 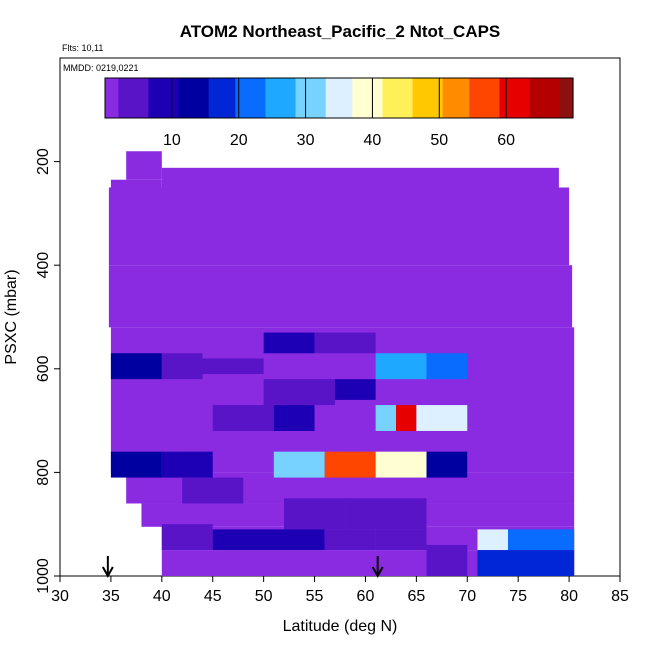 What do you see at coordinates (47, 371) in the screenshot?
I see `y-axis: 200 400 600 800 1000` at bounding box center [47, 371].